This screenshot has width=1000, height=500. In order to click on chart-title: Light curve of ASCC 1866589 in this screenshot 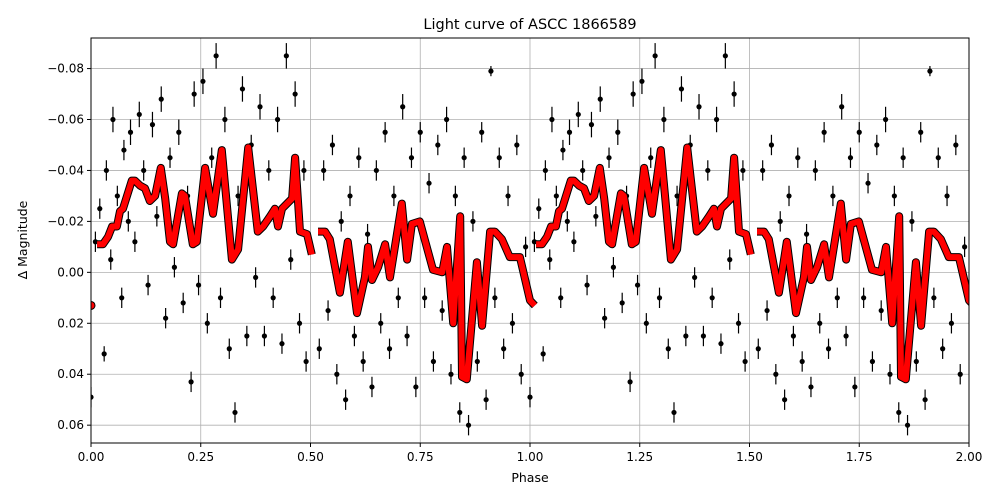, I will do `click(529, 25)`.